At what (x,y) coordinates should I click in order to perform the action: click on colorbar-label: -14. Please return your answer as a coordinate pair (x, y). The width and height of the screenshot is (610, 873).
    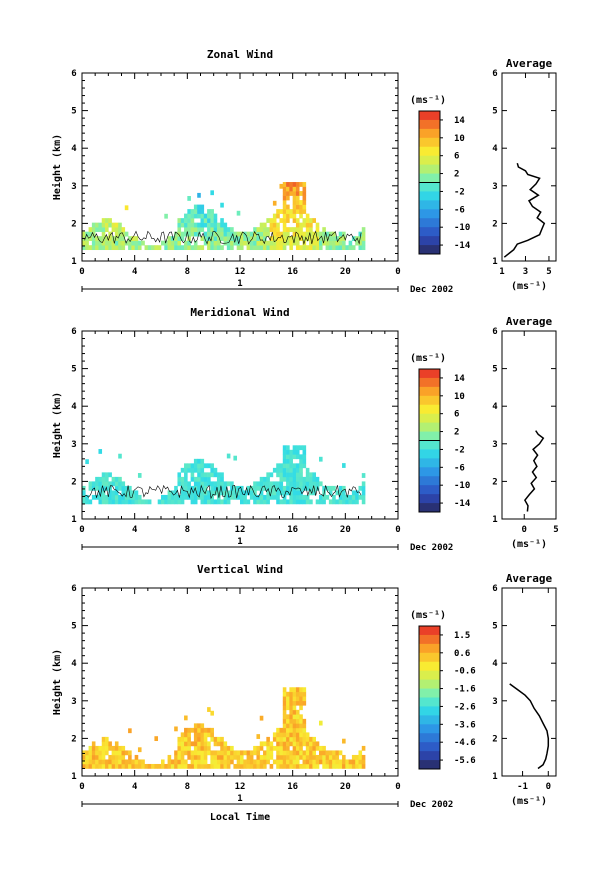
    Looking at the image, I should click on (462, 504).